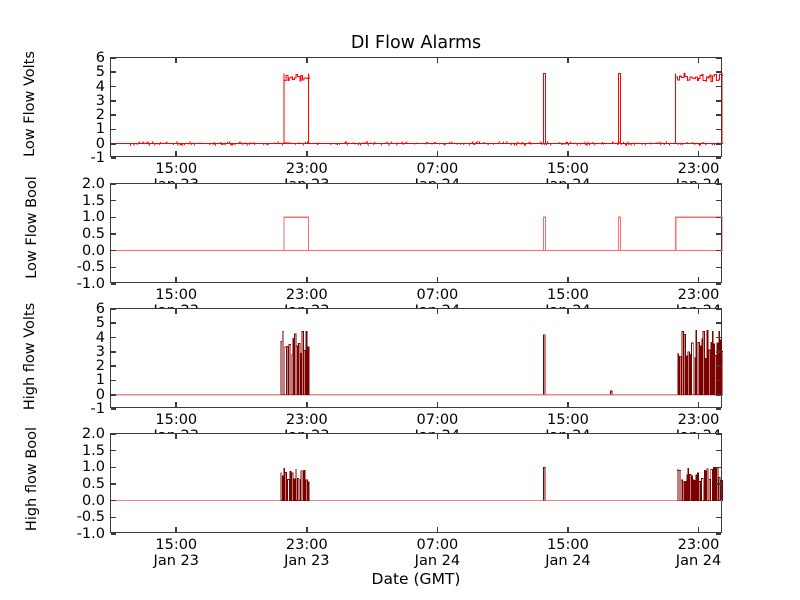 The height and width of the screenshot is (600, 800). I want to click on y-tick-label: 2.0, so click(93, 434).